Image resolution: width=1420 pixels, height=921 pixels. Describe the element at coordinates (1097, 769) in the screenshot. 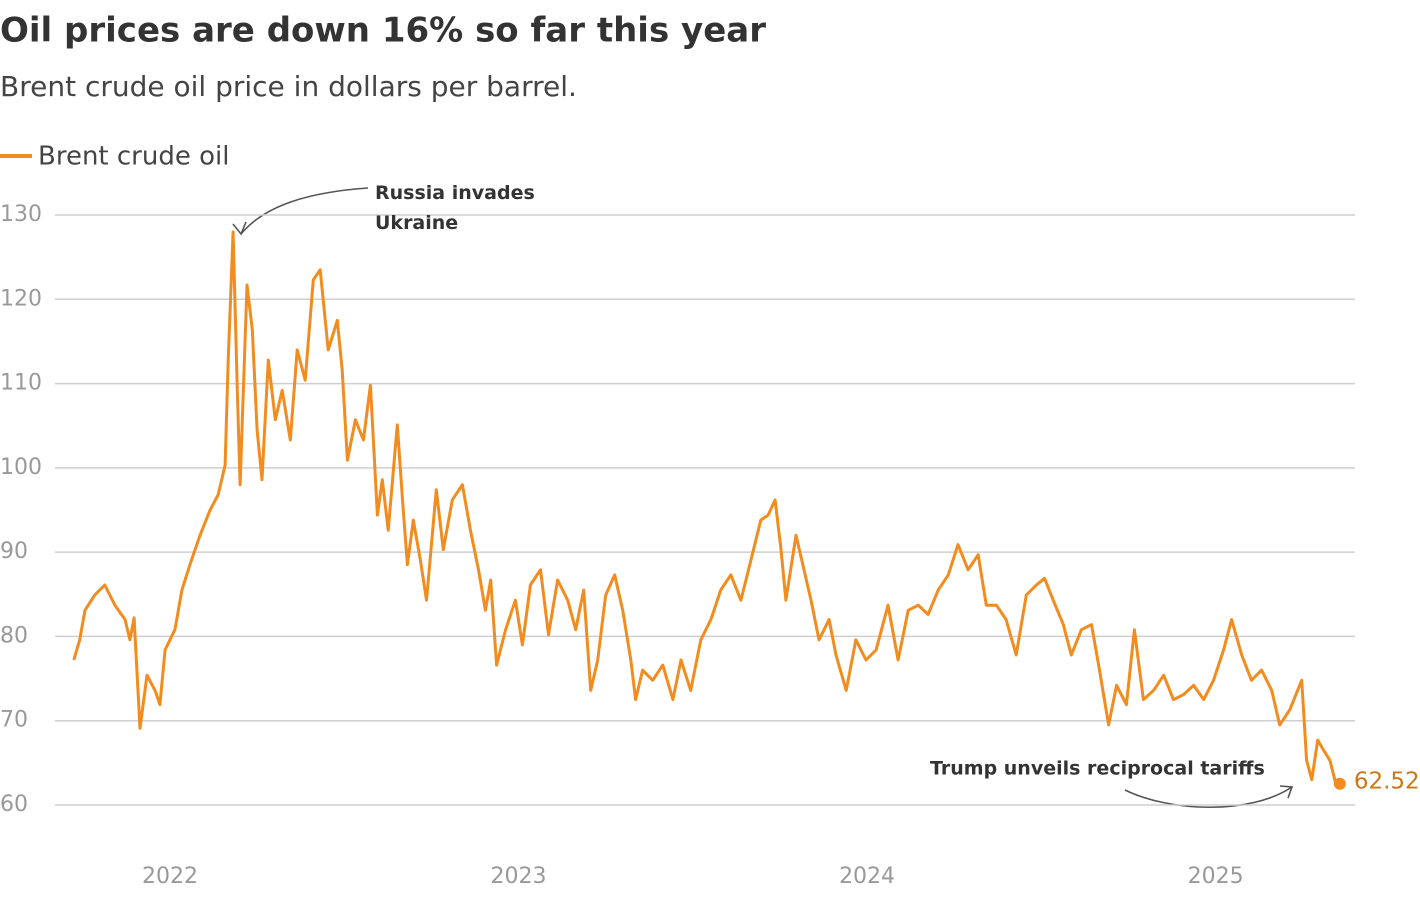

I see `annotation: Trump unveils reciprocal tariffs` at that location.